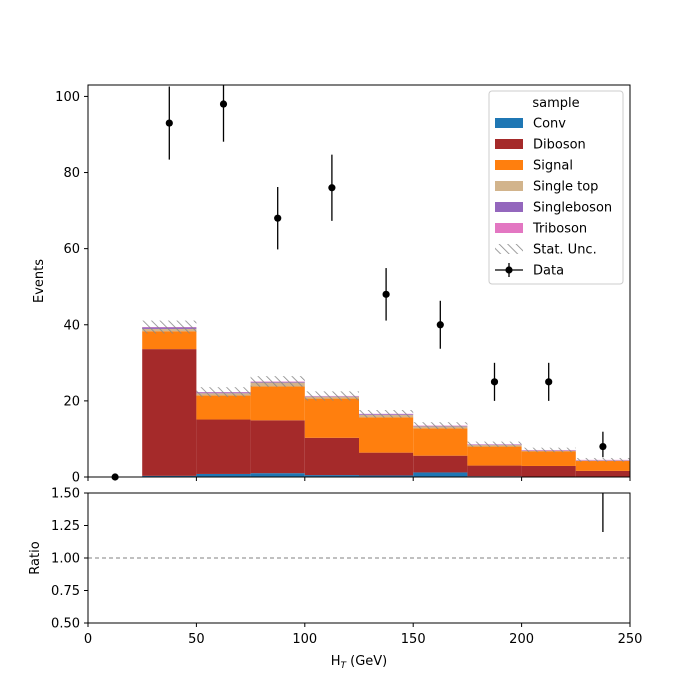  Describe the element at coordinates (559, 229) in the screenshot. I see `legend-label-triboson: Triboson` at that location.